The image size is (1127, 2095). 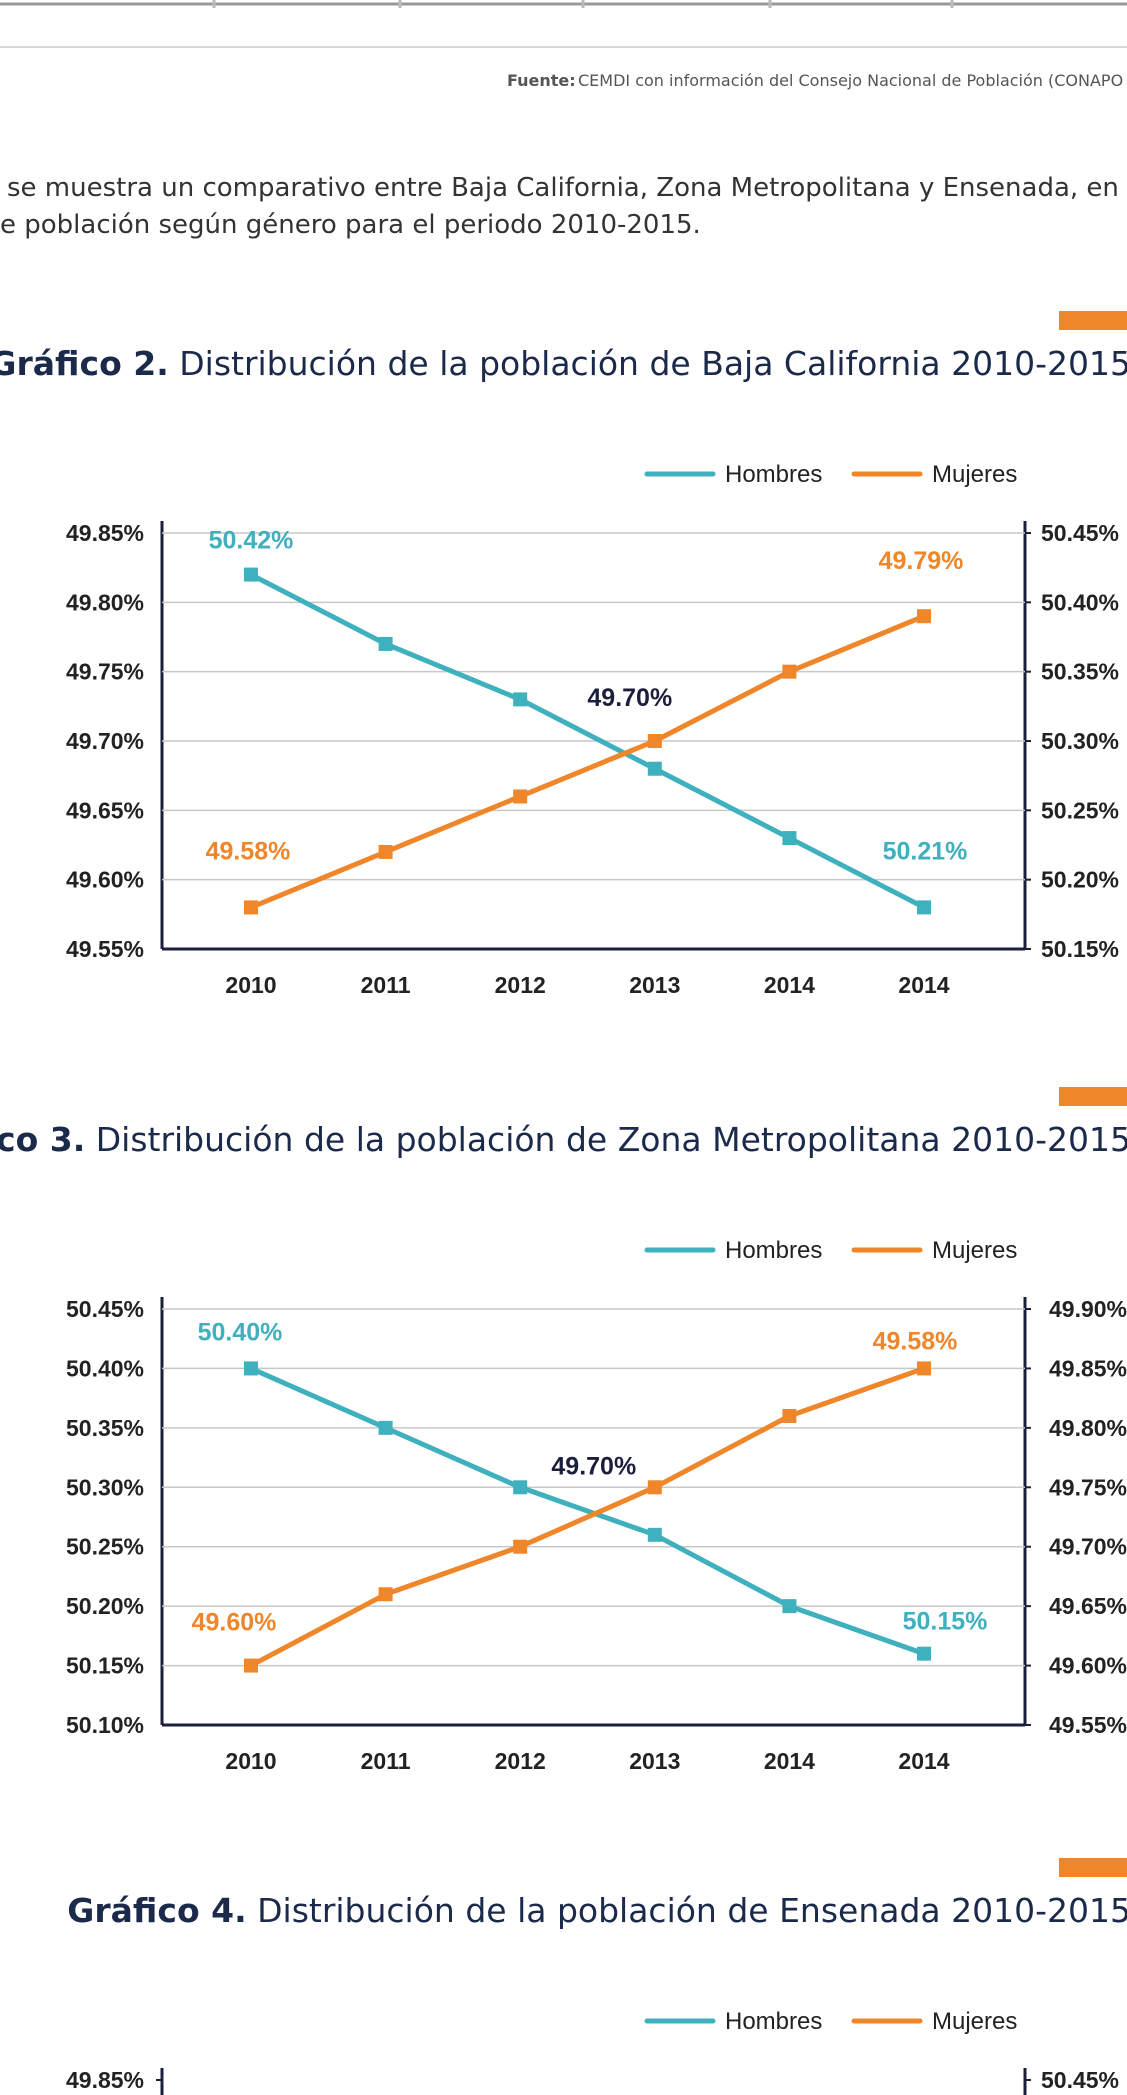 I want to click on y-tick-label: 50.15%, so click(x=105, y=1666).